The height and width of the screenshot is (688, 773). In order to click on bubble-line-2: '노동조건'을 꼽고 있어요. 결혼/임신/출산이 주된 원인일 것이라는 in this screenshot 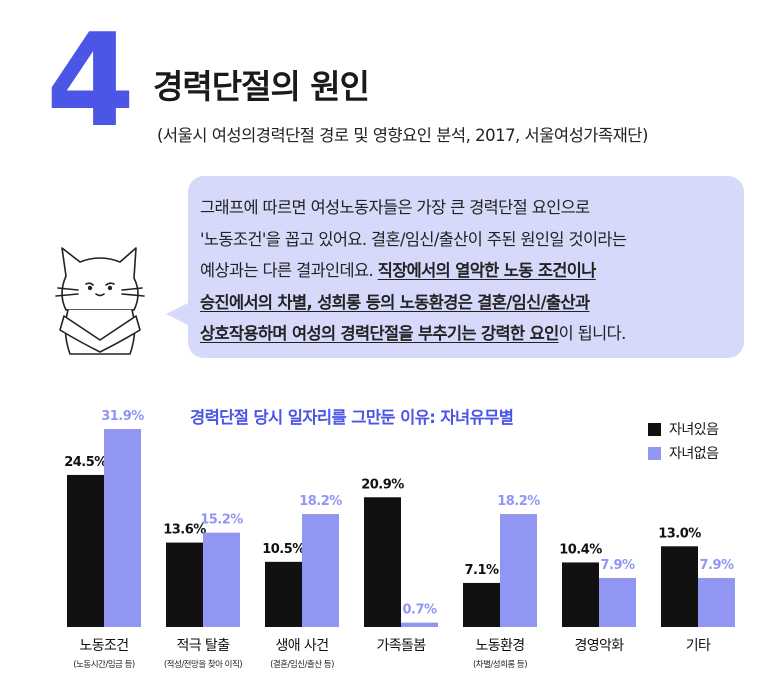, I will do `click(413, 239)`.